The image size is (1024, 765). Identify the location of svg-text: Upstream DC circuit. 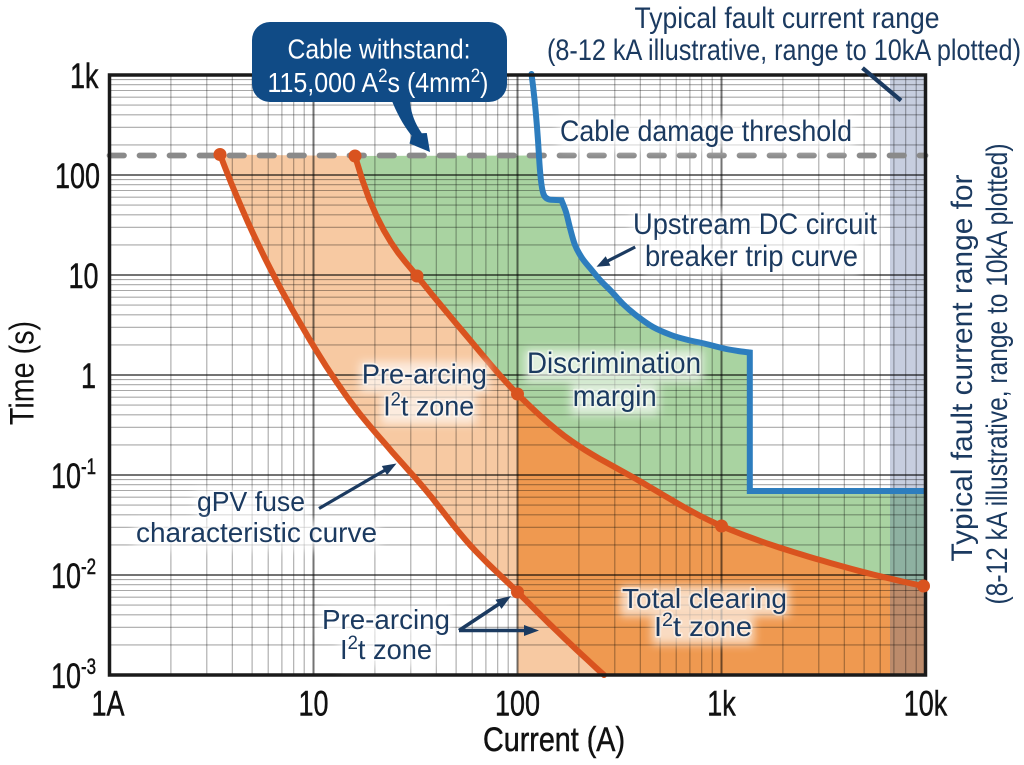
(755, 224).